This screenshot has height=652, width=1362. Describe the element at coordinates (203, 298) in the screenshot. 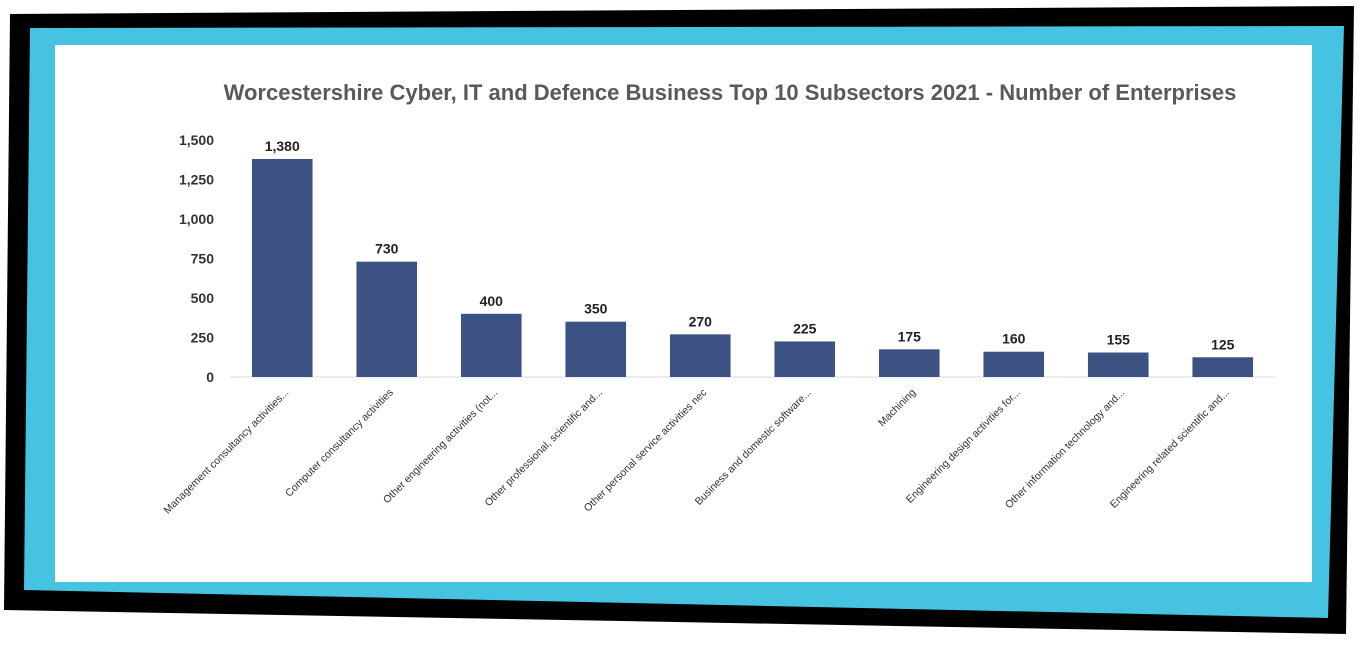

I see `y-tick-label: 500` at that location.